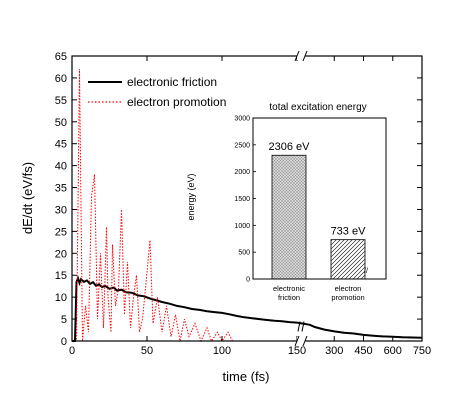 The height and width of the screenshot is (413, 474). I want to click on legend-entry-electron-promotion: electron promotion, so click(157, 102).